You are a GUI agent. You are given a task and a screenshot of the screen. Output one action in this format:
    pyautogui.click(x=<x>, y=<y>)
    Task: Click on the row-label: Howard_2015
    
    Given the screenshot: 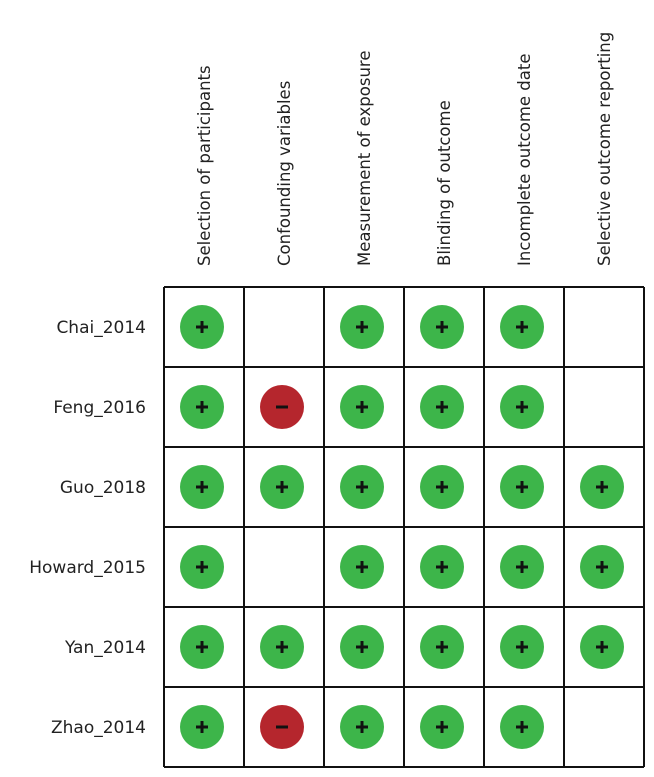 What is the action you would take?
    pyautogui.click(x=87, y=568)
    